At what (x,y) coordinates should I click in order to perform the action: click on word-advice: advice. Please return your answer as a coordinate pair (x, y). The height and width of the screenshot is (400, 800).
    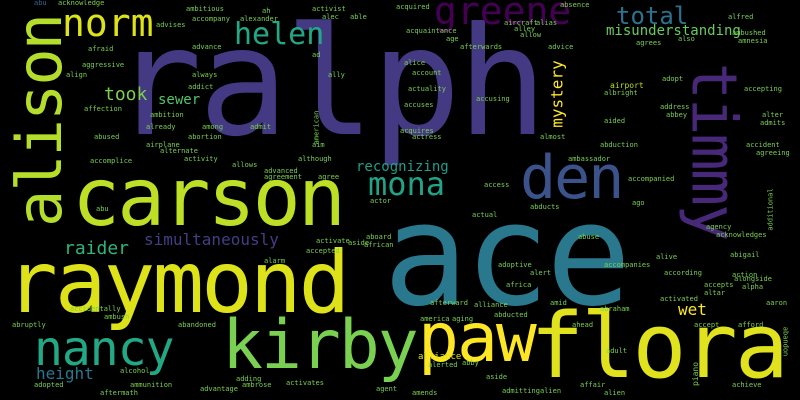
    Looking at the image, I should click on (561, 47).